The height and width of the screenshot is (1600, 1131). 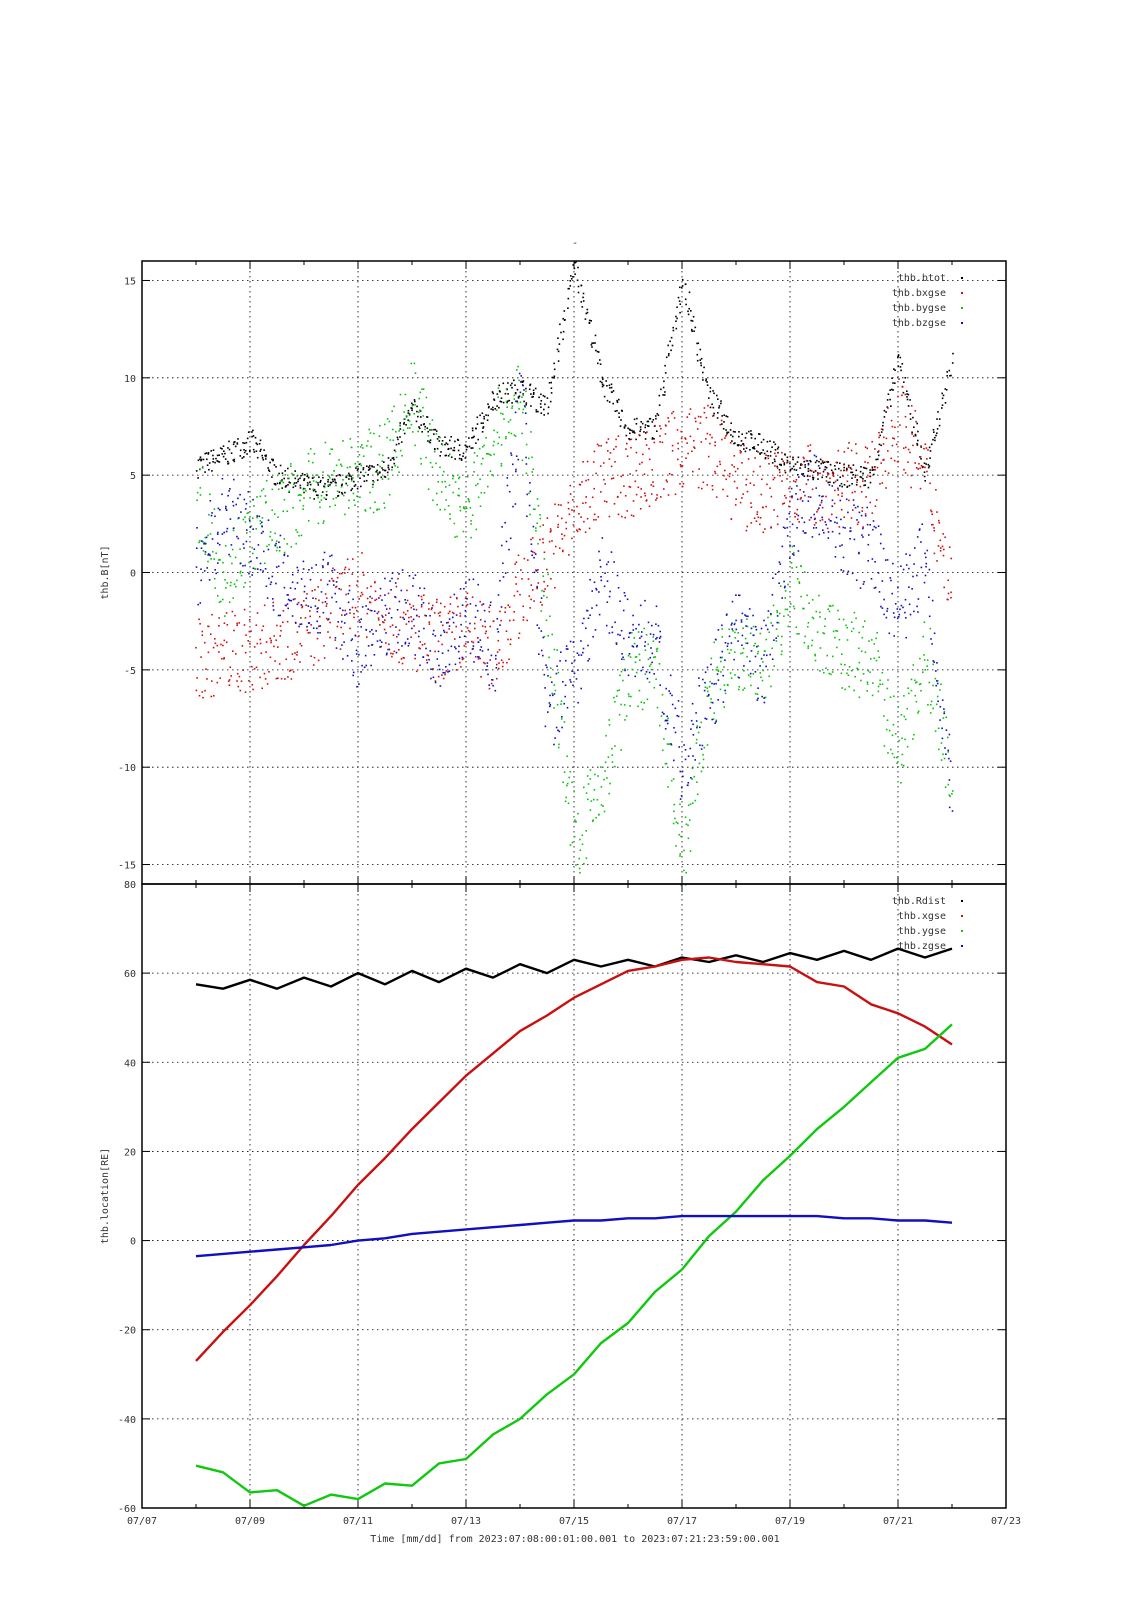 I want to click on y-tick-label: -60, so click(x=127, y=1509).